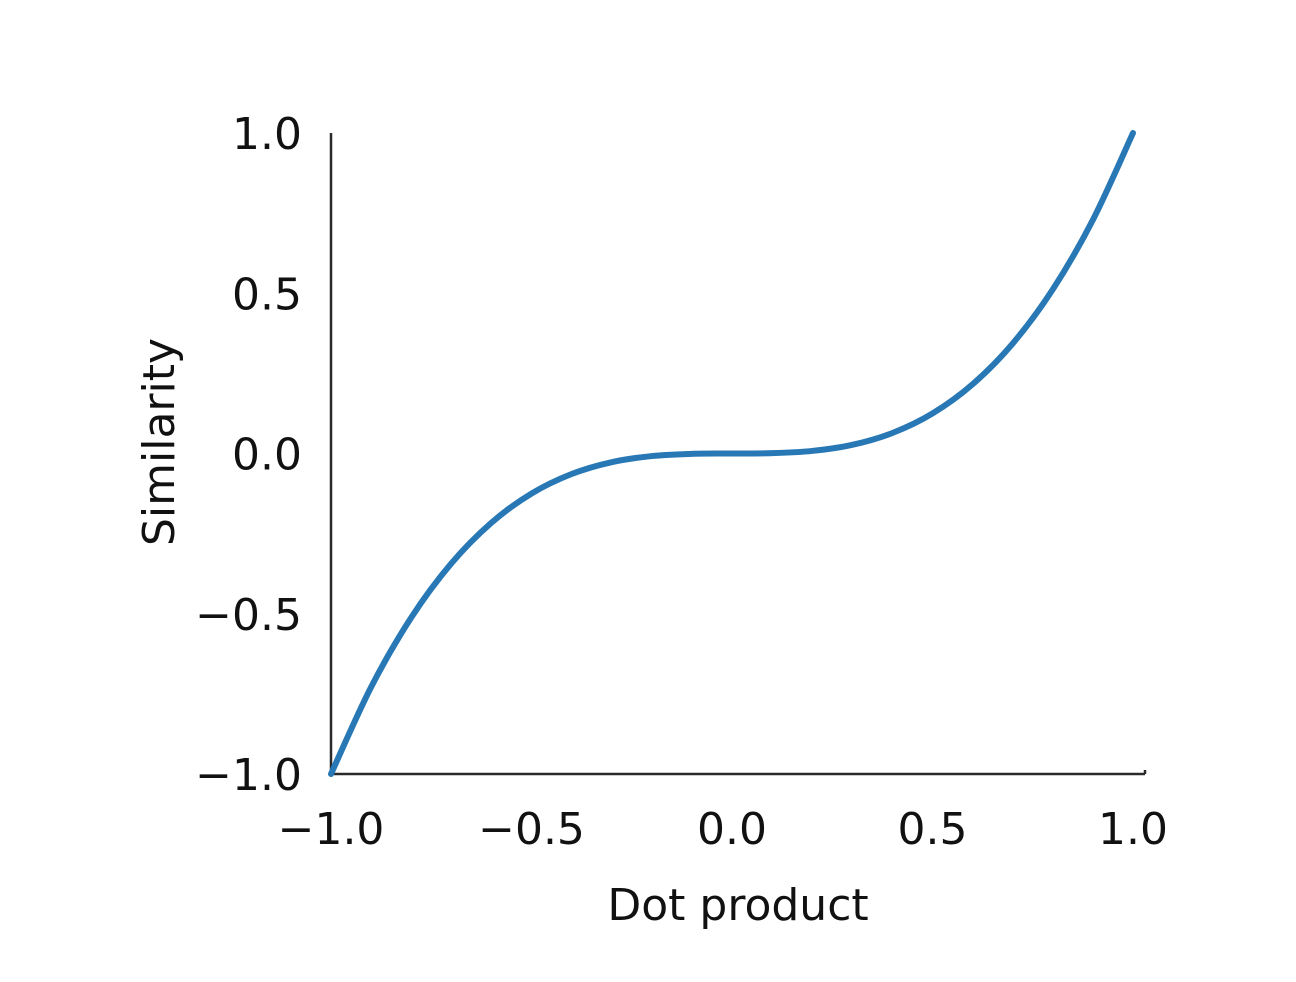 Image resolution: width=1296 pixels, height=982 pixels. I want to click on x-tick-label: 0.5, so click(933, 829).